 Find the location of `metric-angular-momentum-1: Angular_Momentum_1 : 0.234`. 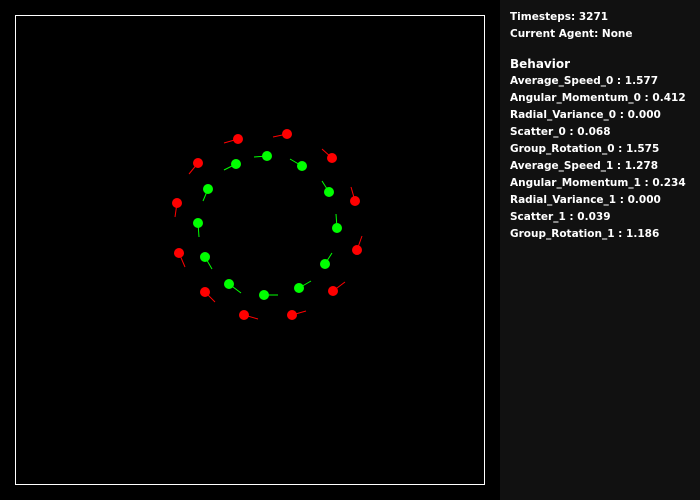

metric-angular-momentum-1: Angular_Momentum_1 : 0.234 is located at coordinates (598, 183).